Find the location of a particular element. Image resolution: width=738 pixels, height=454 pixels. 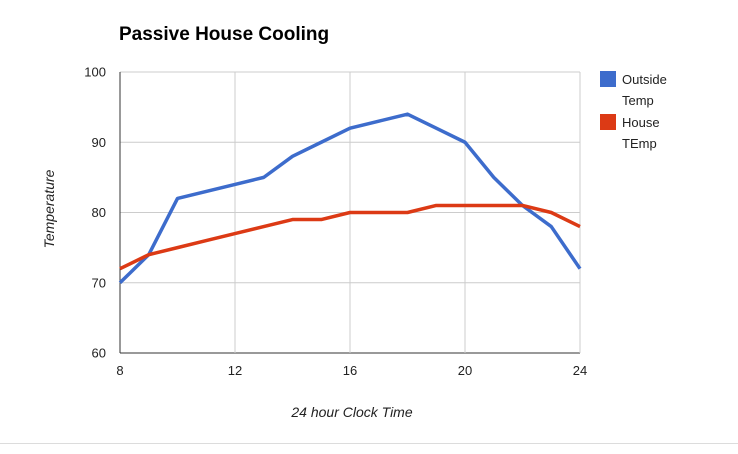

legend-item-outside-temp: Outside Temp is located at coordinates (652, 90).